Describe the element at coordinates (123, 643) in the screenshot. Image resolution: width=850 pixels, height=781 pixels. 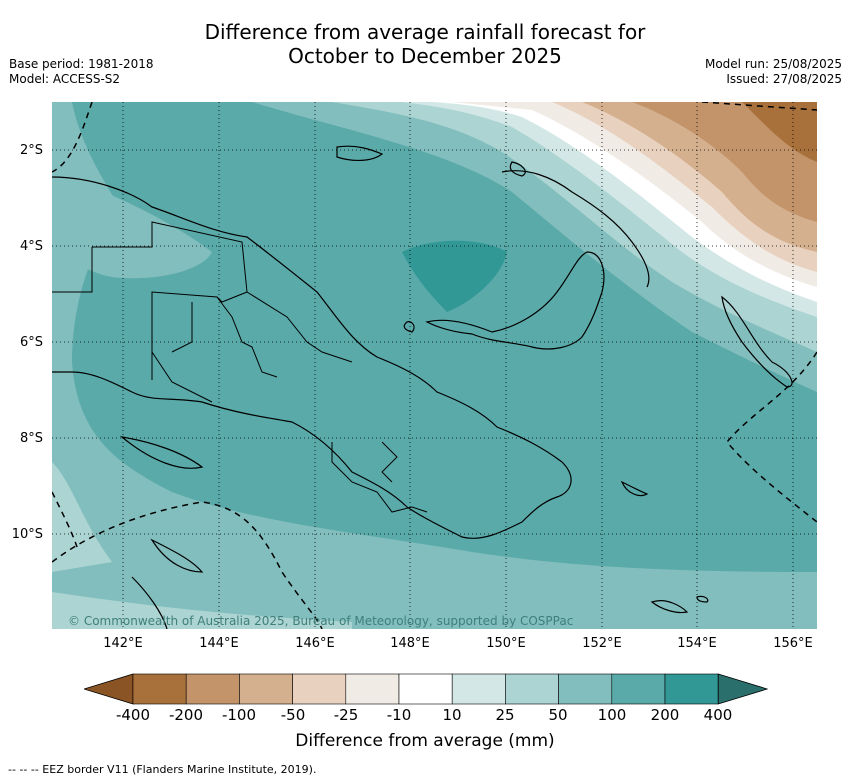
I see `lon-label: 142°E` at that location.